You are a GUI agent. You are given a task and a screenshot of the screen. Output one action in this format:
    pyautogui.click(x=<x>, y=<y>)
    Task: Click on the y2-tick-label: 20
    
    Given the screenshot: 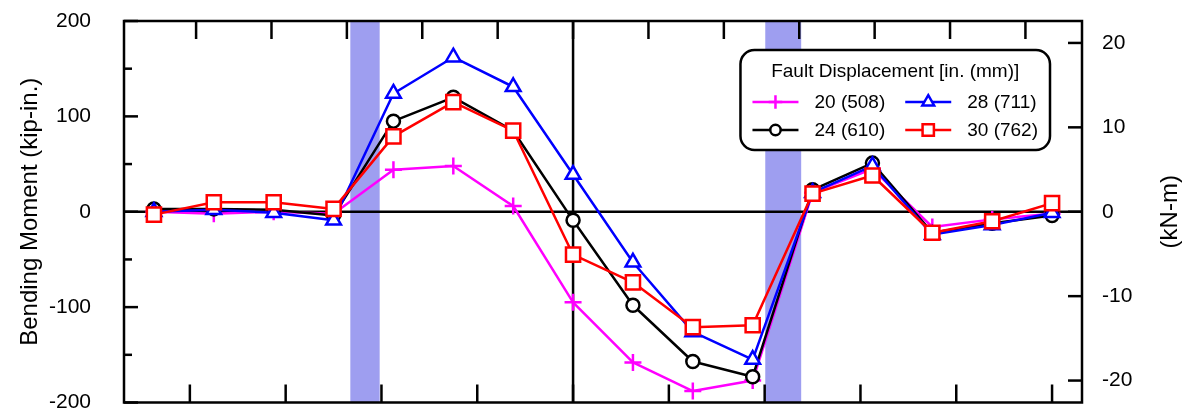 What is the action you would take?
    pyautogui.click(x=1114, y=41)
    